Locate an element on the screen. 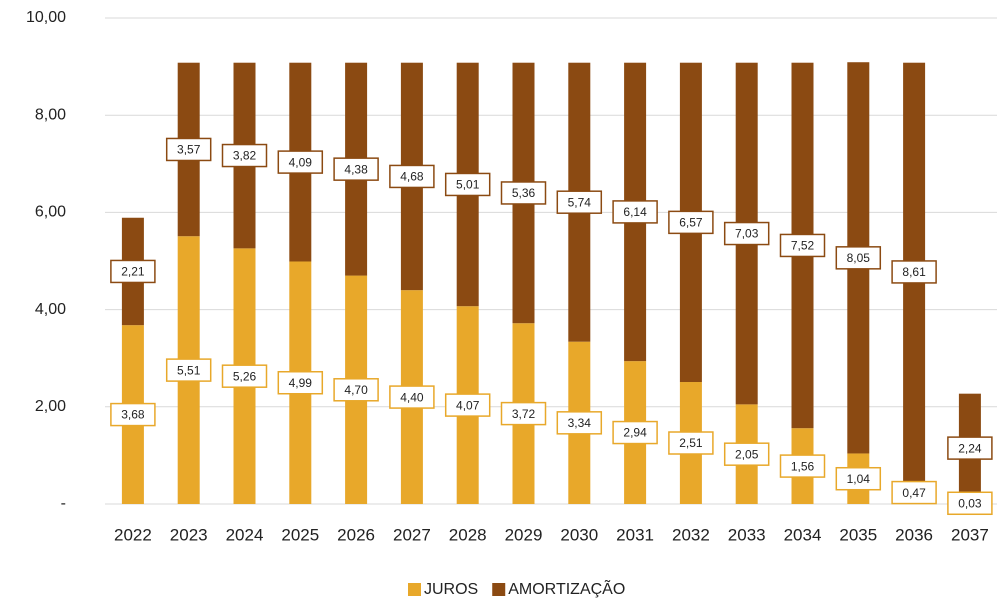 This screenshot has width=997, height=599. value-label: 0,03 is located at coordinates (970, 503).